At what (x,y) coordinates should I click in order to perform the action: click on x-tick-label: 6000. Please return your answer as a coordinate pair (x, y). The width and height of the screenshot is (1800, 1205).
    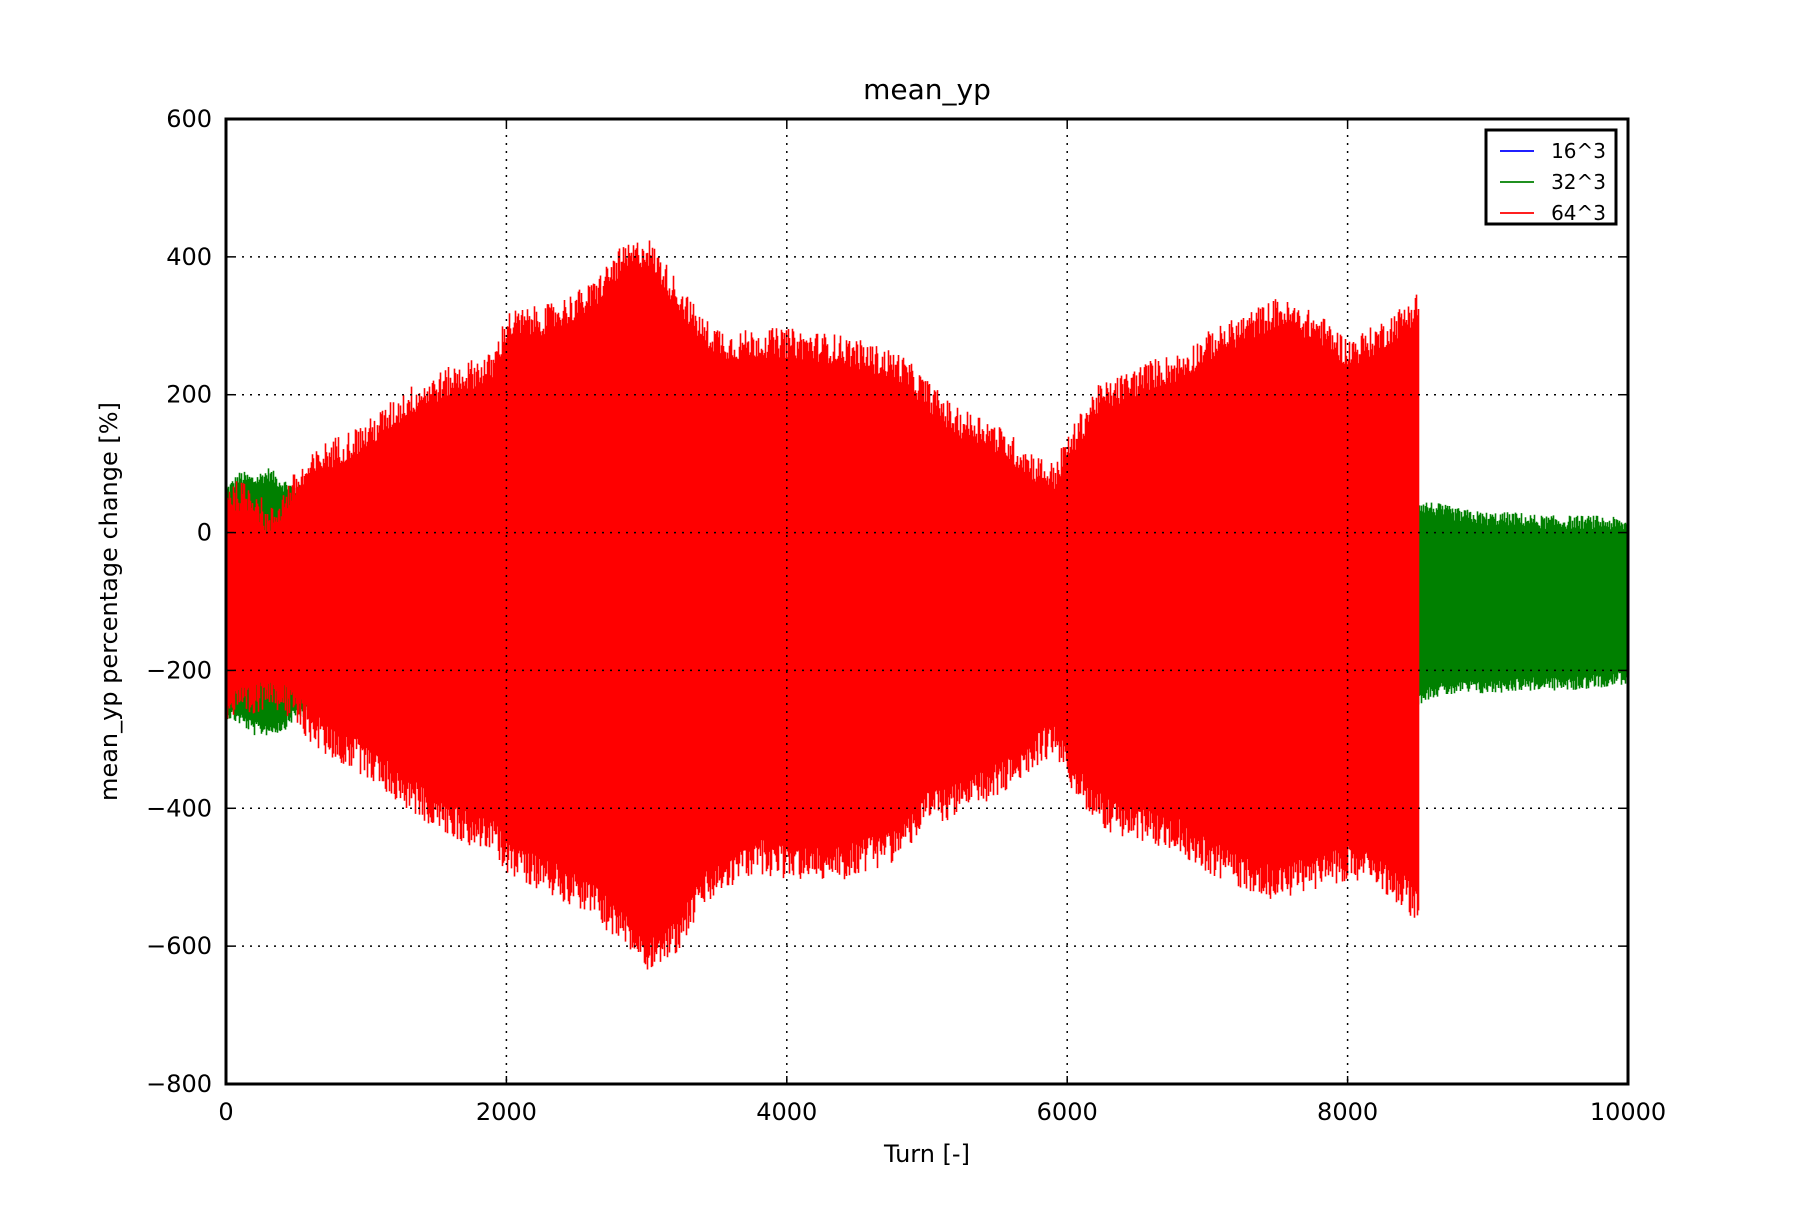
    Looking at the image, I should click on (1067, 1112).